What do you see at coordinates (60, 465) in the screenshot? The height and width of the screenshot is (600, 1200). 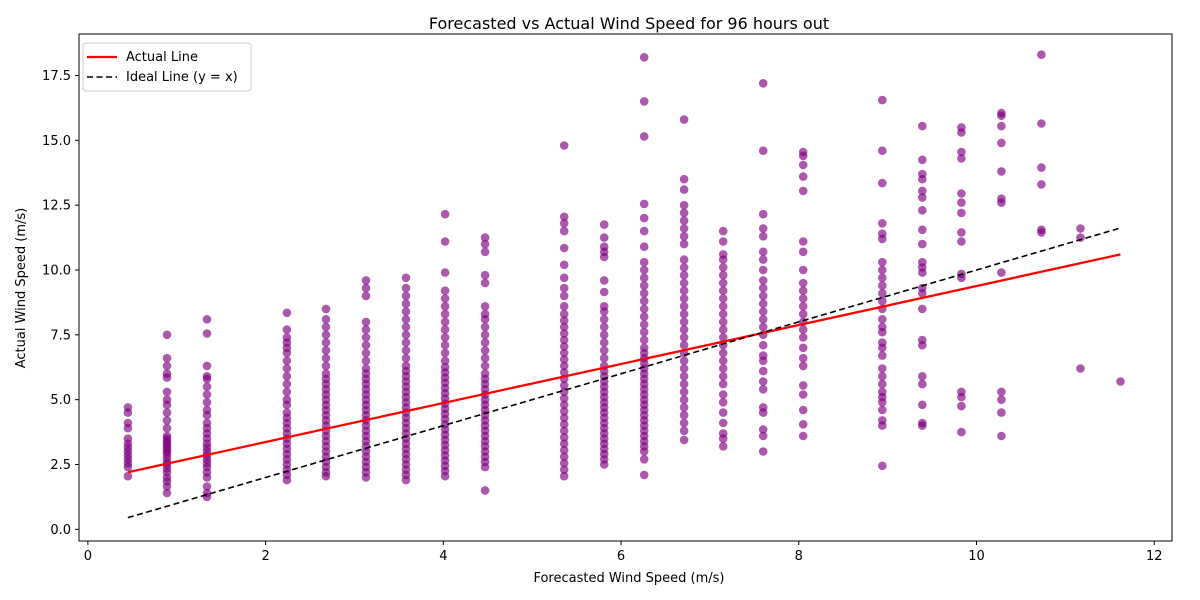 I see `y-tick-label: 2.5` at bounding box center [60, 465].